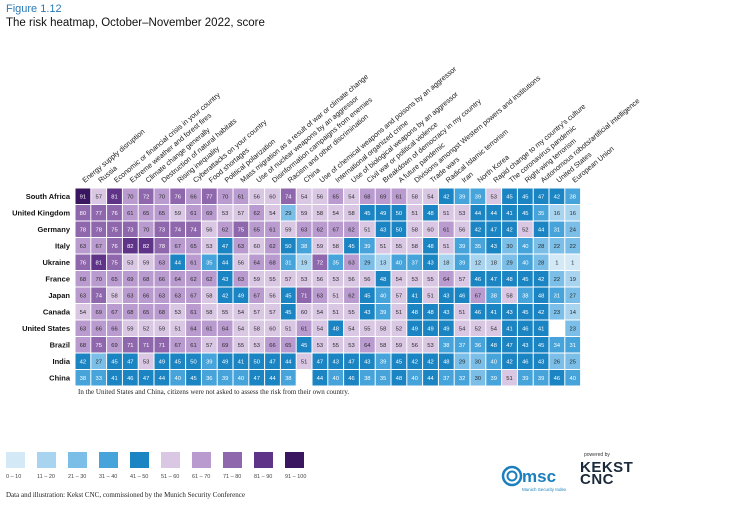 The width and height of the screenshot is (750, 510). Describe the element at coordinates (63, 245) in the screenshot. I see `row-label: Italy` at that location.